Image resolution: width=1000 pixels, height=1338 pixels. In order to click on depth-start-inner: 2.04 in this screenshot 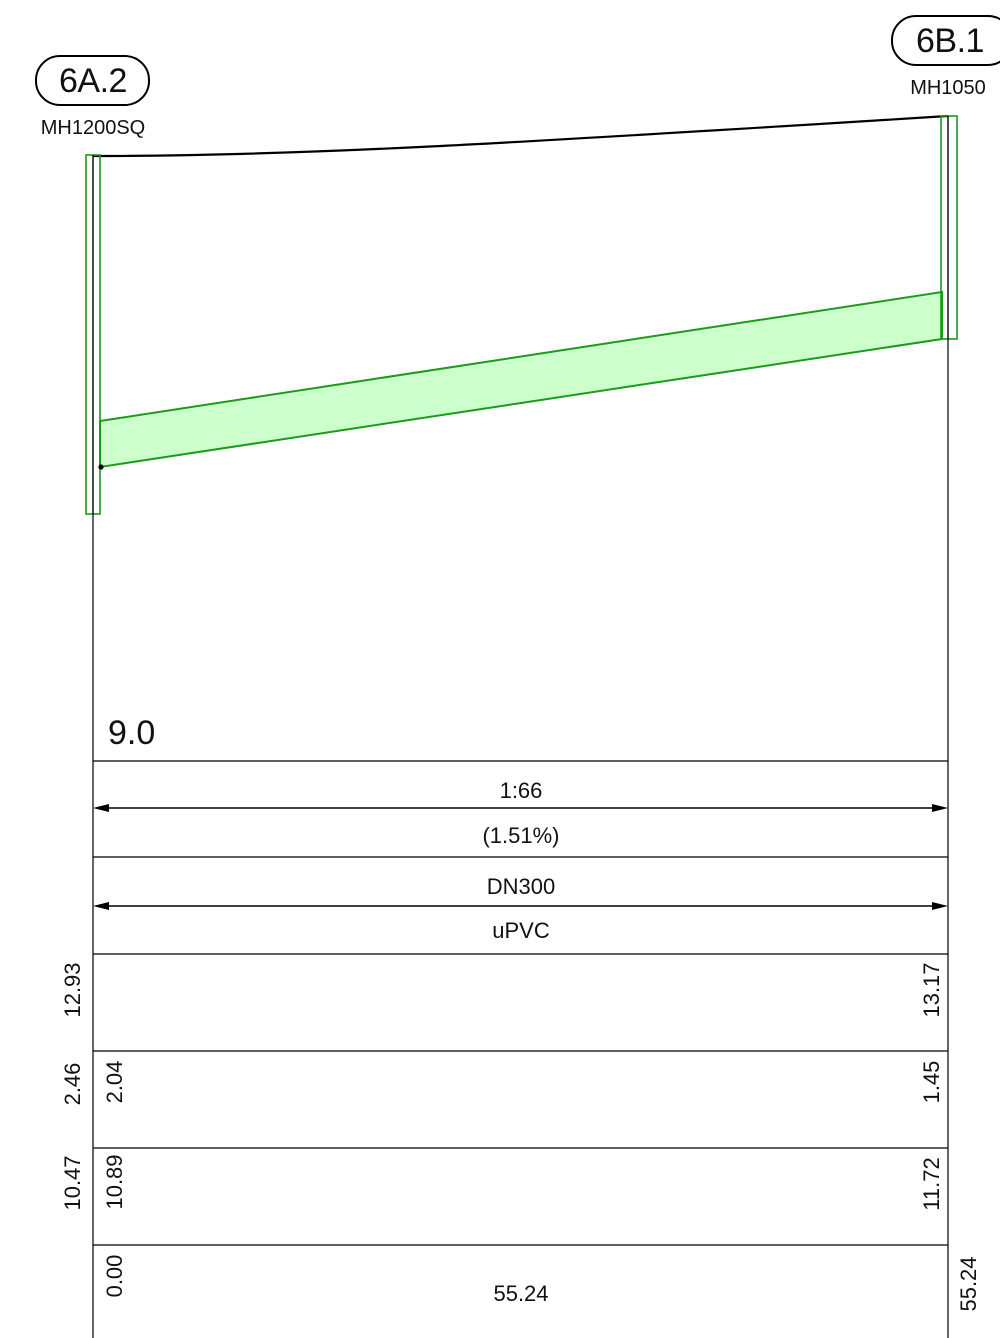, I will do `click(114, 1082)`.